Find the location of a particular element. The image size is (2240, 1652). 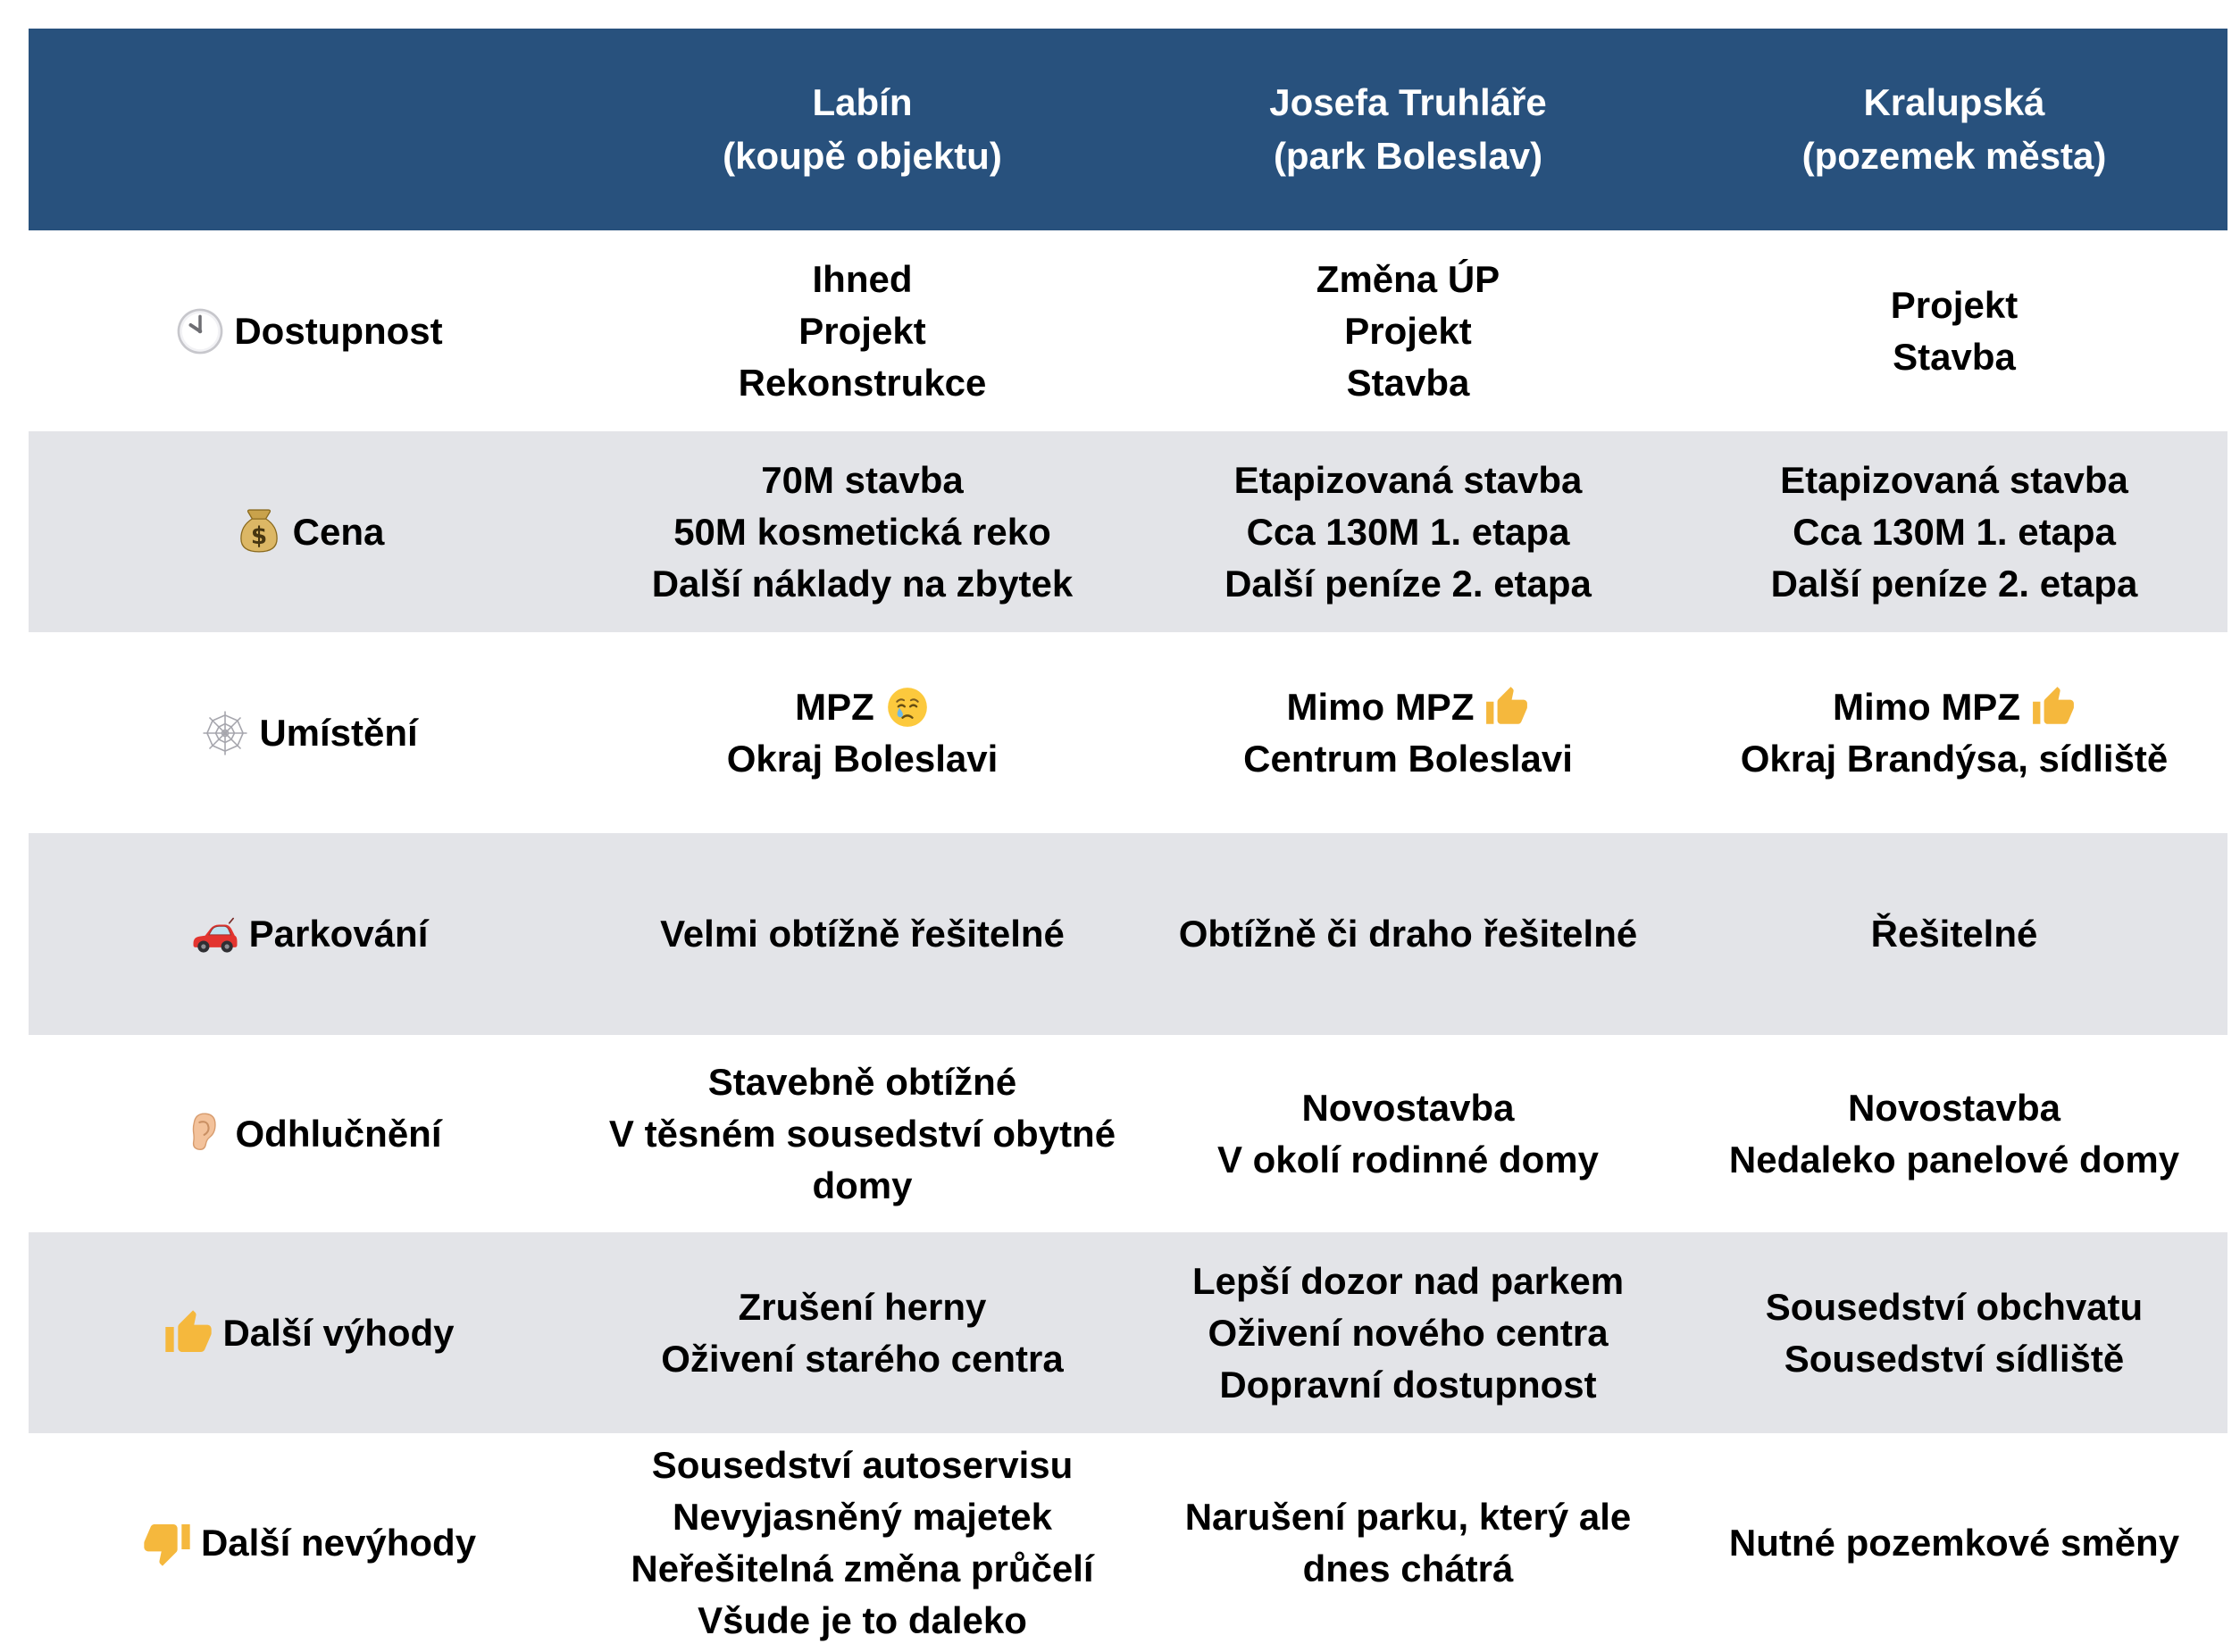

thumbs-down-icon is located at coordinates (167, 1543).